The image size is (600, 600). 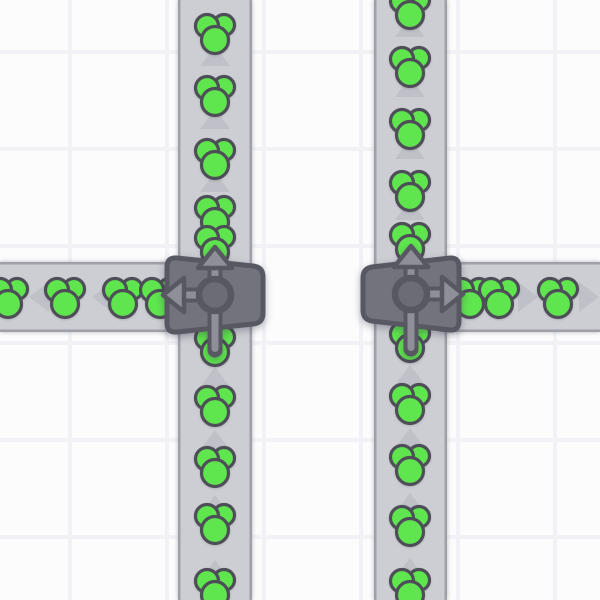 I want to click on machine-output-arrow-left, so click(x=173, y=295).